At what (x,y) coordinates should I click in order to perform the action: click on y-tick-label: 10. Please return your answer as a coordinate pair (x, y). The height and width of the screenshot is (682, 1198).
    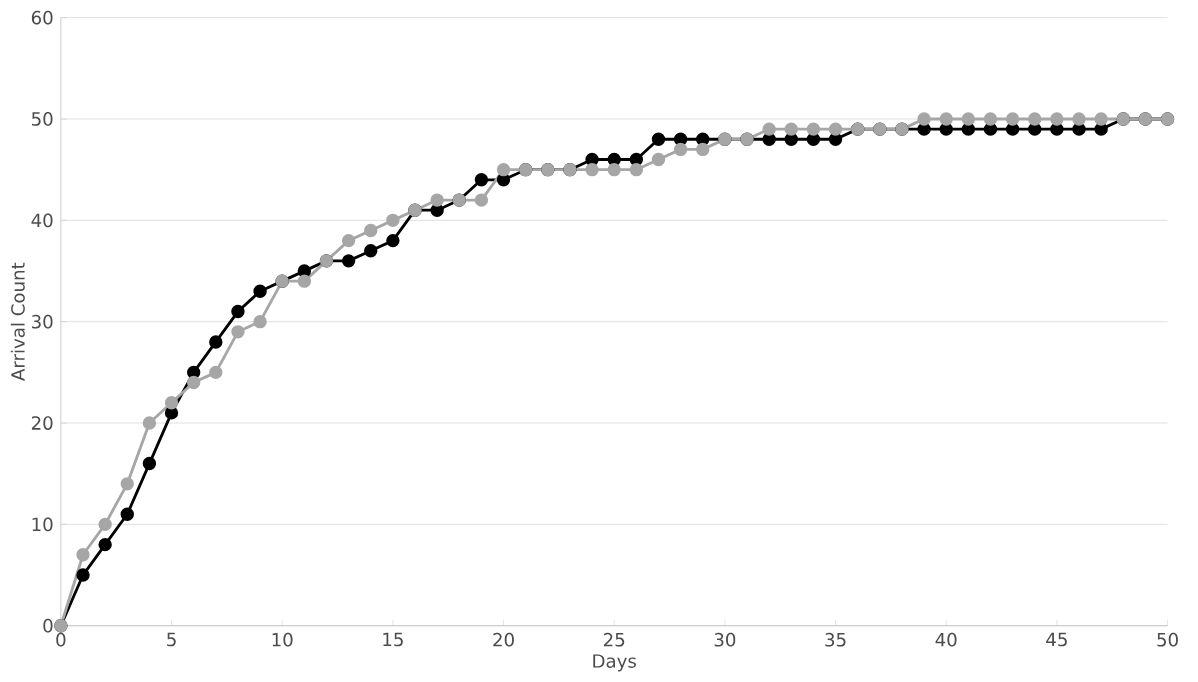
    Looking at the image, I should click on (42, 524).